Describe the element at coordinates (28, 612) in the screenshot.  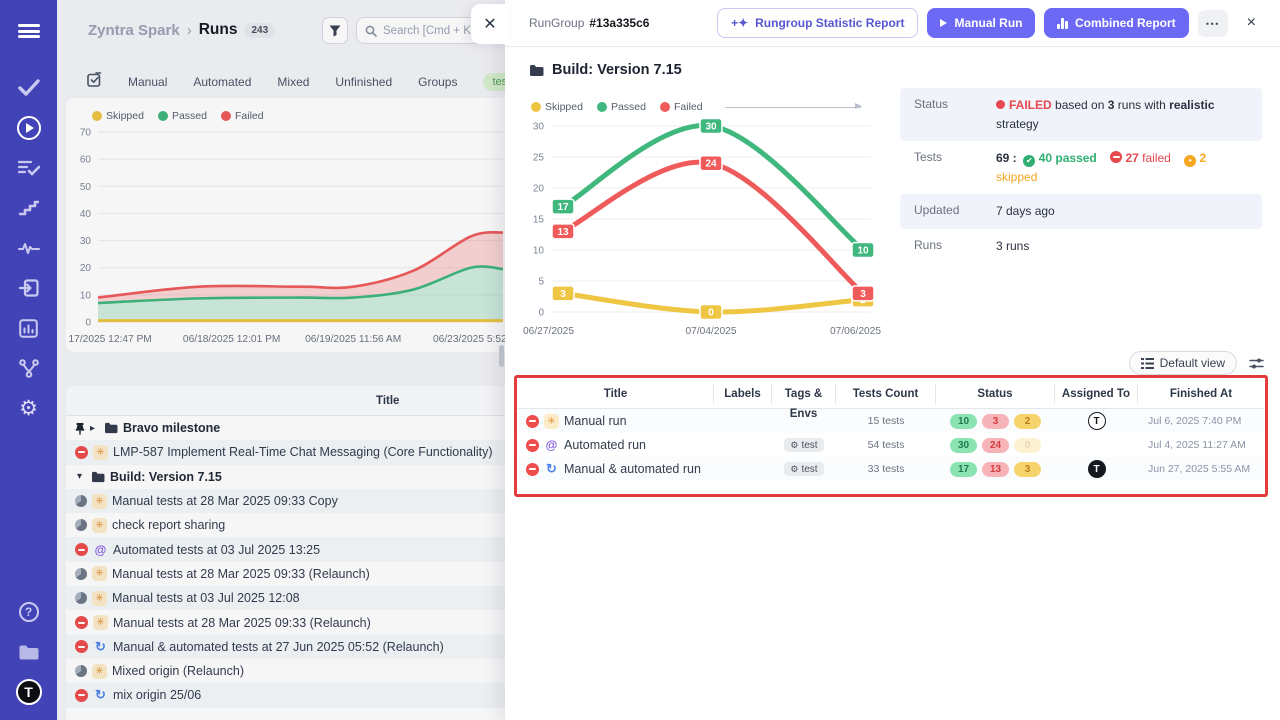
I see `help-icon: ?` at that location.